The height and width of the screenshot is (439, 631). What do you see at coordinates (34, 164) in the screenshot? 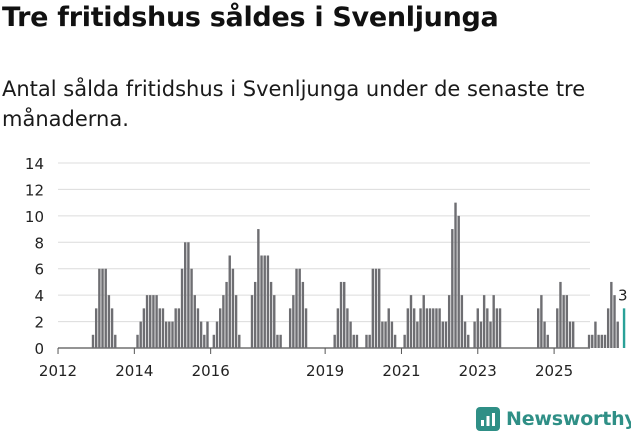
I see `y-tick-label: 14` at bounding box center [34, 164].